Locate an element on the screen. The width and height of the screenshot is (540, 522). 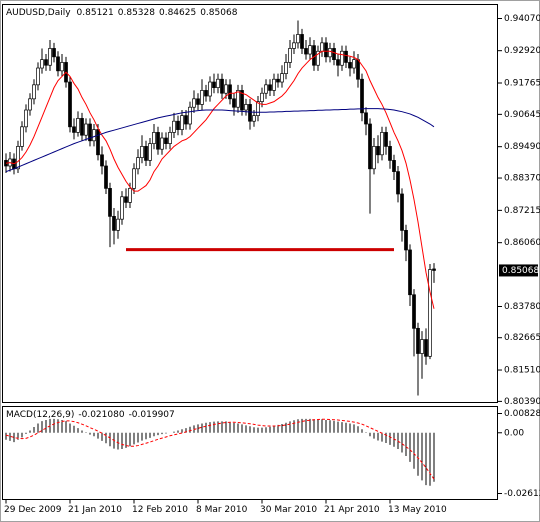
y-tick-label: 0.00 is located at coordinates (514, 433).